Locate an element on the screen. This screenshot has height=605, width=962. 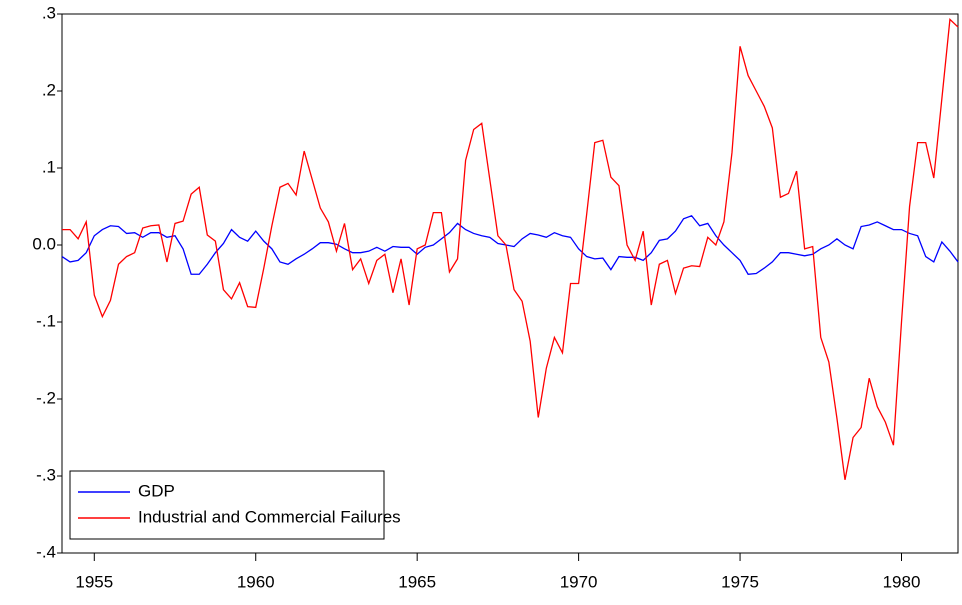
x-tick-label: 1965 is located at coordinates (417, 581).